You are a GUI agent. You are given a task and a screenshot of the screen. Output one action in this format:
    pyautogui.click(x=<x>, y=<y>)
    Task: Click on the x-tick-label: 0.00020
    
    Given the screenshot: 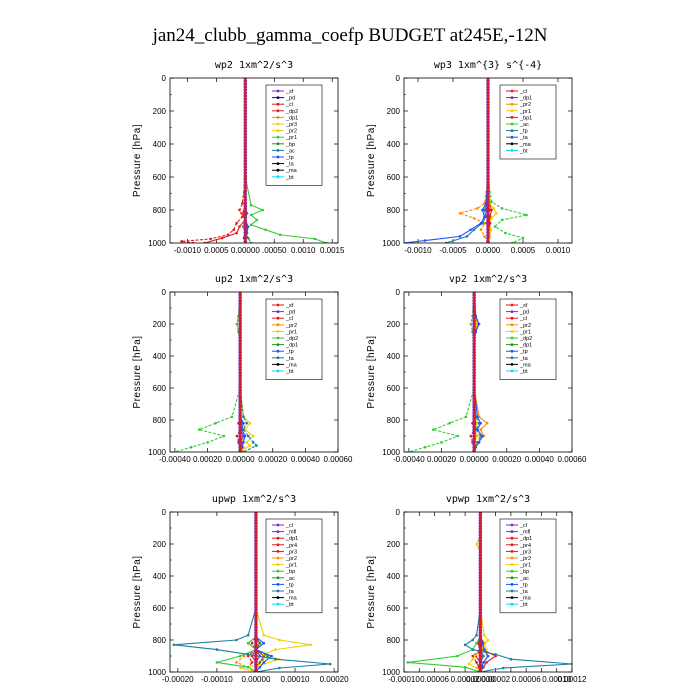 What is the action you would take?
    pyautogui.click(x=272, y=459)
    